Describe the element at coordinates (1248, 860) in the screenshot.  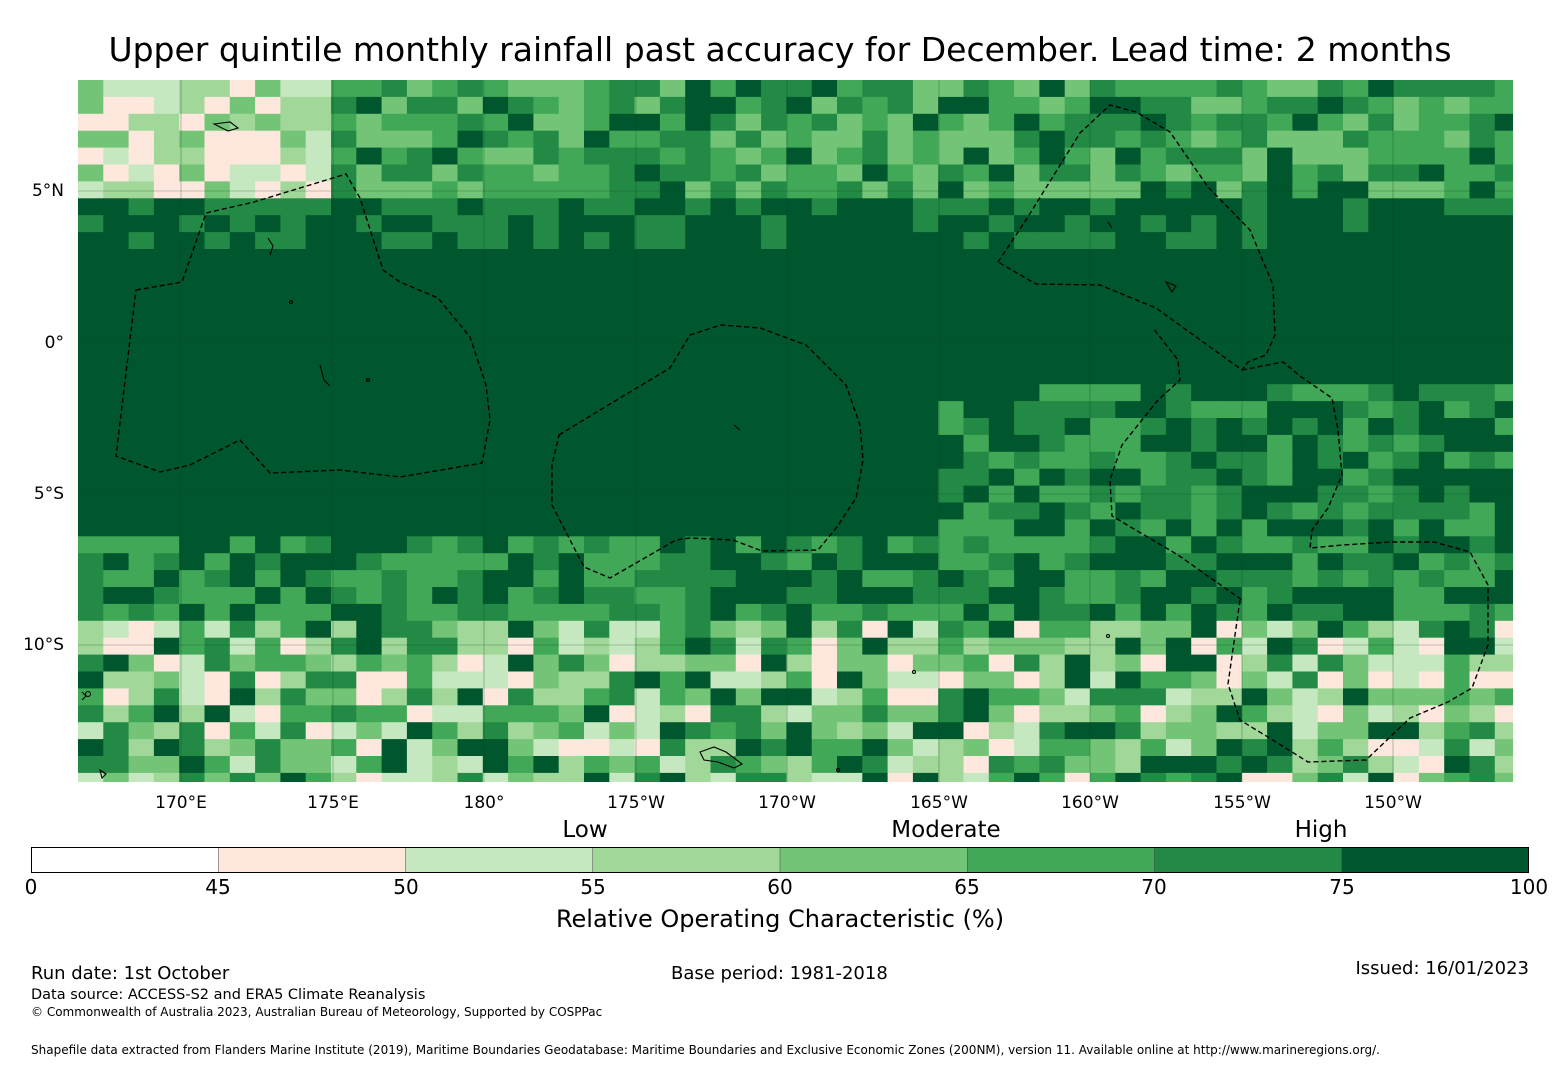
I see `colorbar-bin` at that location.